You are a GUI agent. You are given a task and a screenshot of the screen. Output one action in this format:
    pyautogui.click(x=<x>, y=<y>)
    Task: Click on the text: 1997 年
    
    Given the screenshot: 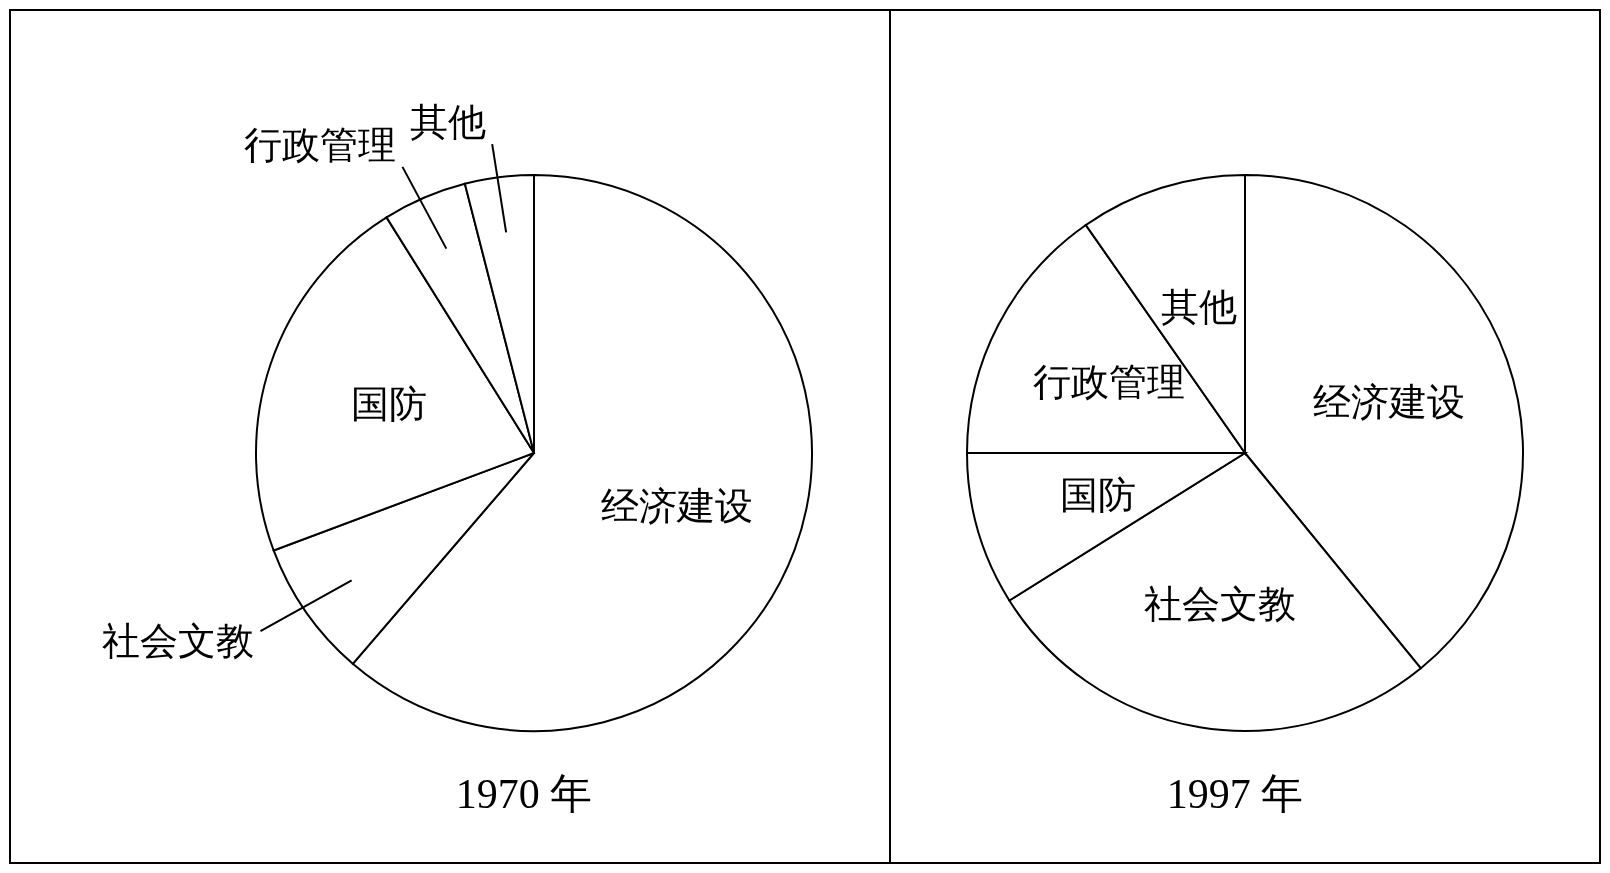 What is the action you would take?
    pyautogui.click(x=1235, y=794)
    